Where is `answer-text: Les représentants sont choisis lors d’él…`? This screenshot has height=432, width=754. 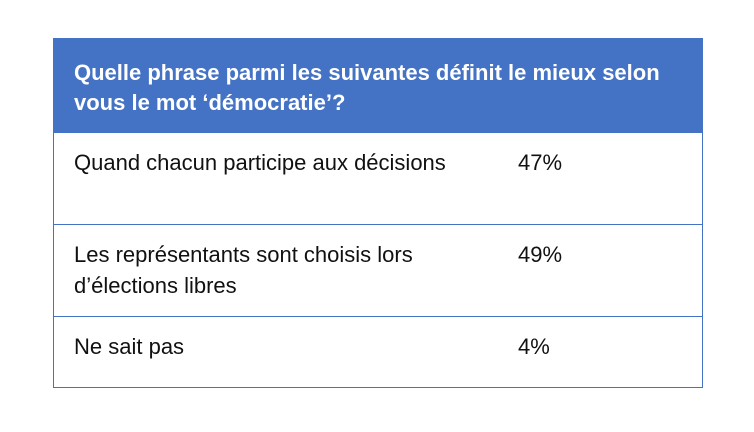
answer-text: Les représentants sont choisis lors d’él… is located at coordinates (243, 270).